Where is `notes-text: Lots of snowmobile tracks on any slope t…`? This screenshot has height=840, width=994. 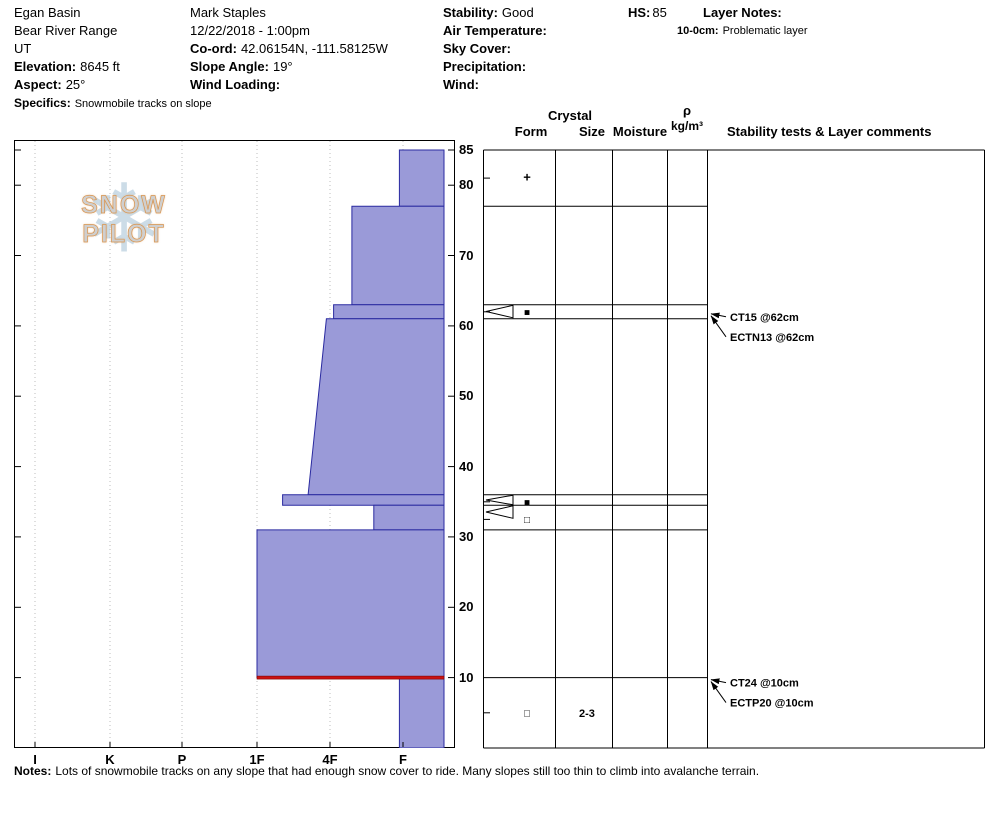
notes-text: Lots of snowmobile tracks on any slope t… is located at coordinates (407, 771).